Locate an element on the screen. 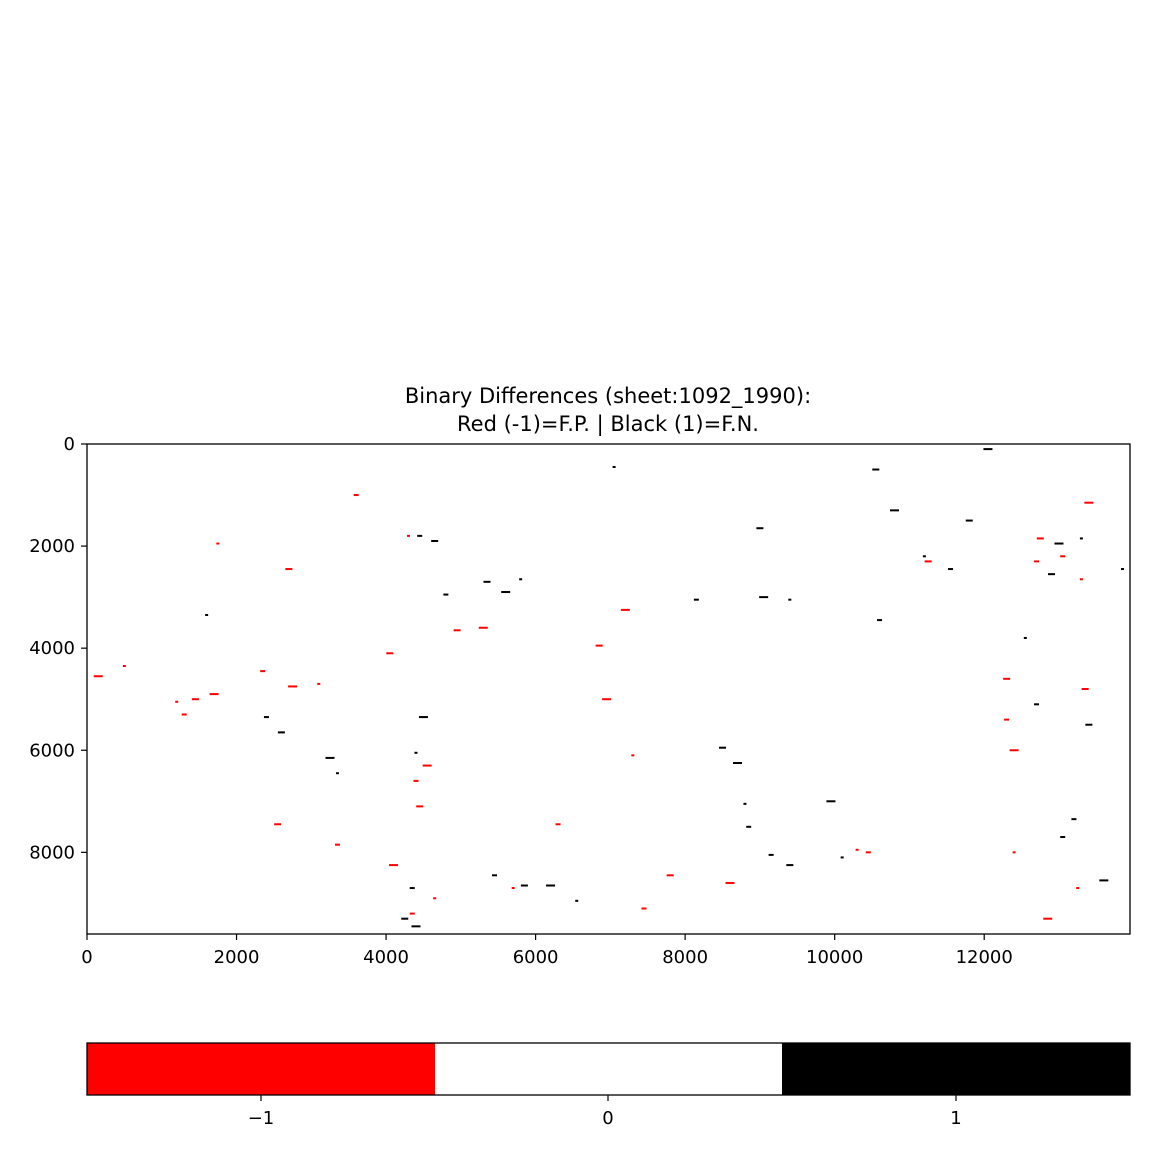 The height and width of the screenshot is (1152, 1152). colorbar: −1 0 1 is located at coordinates (608, 1085).